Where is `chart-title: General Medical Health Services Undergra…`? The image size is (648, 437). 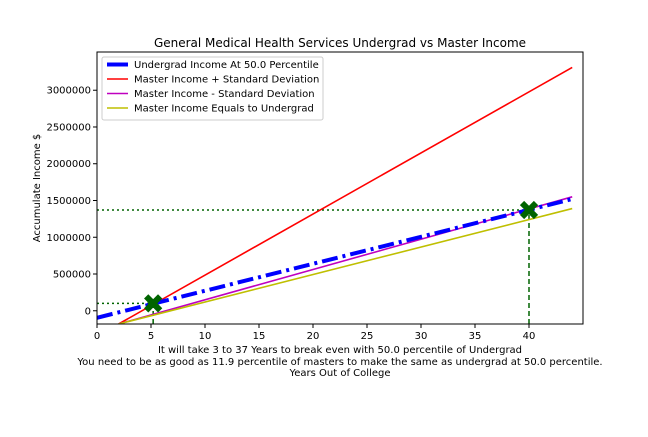 chart-title: General Medical Health Services Undergra… is located at coordinates (340, 43).